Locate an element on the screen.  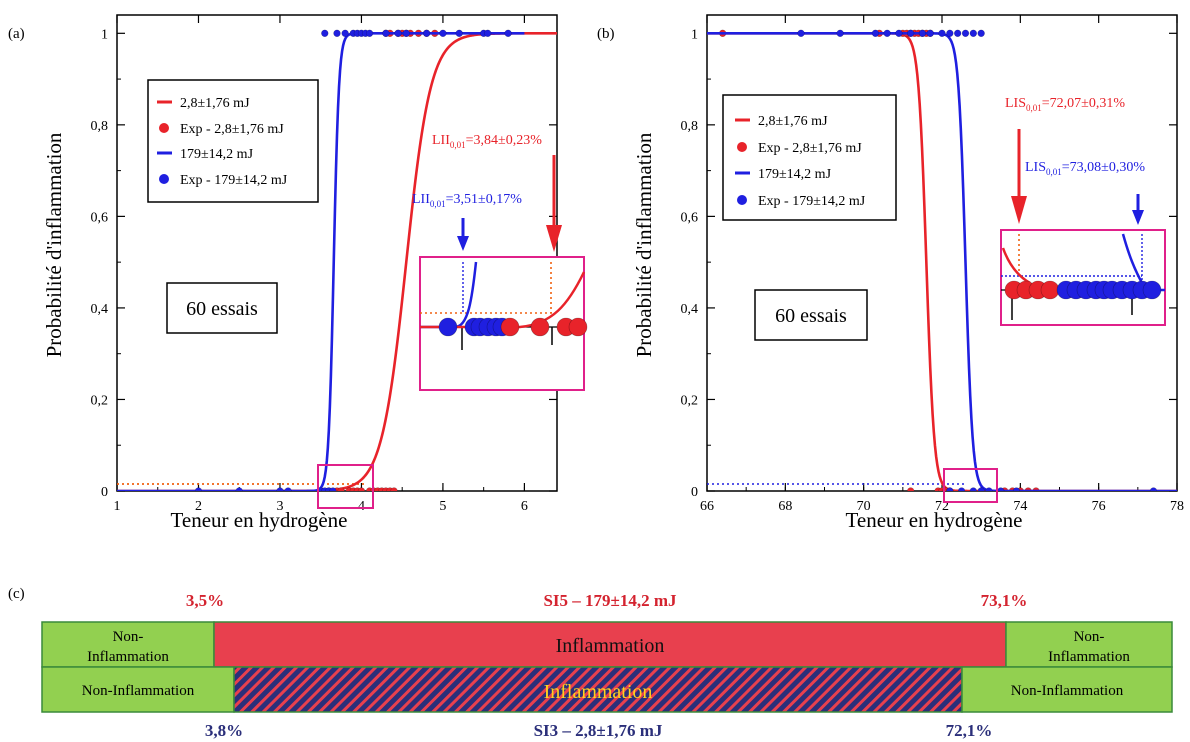
x-tick-label: 2 is located at coordinates (198, 506).